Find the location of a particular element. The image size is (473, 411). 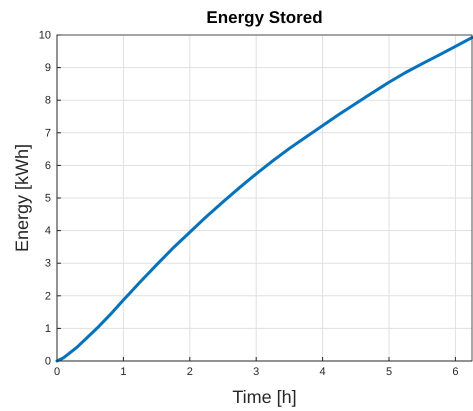

y-axis-title: Energy [kWh] is located at coordinates (22, 198).